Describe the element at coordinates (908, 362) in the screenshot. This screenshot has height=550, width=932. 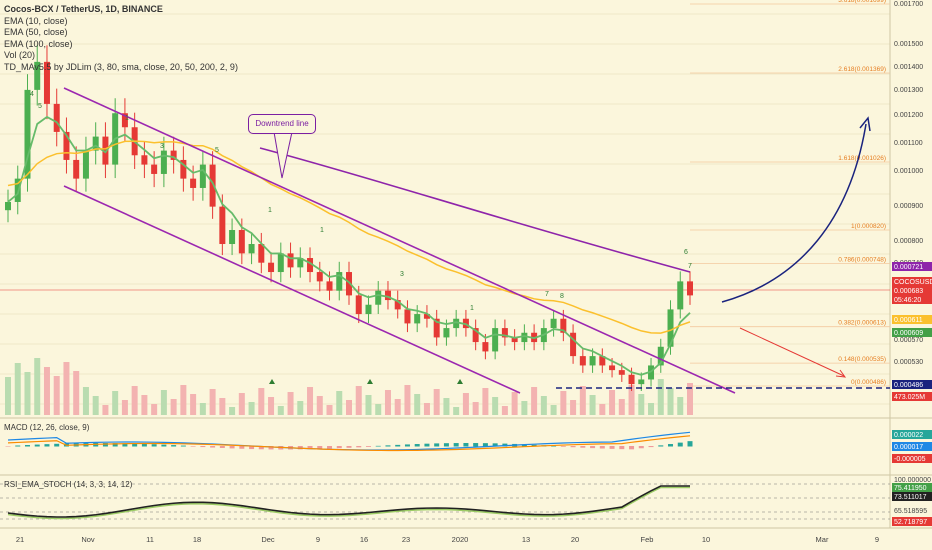
I see `price-tick-label: 0.000530` at that location.